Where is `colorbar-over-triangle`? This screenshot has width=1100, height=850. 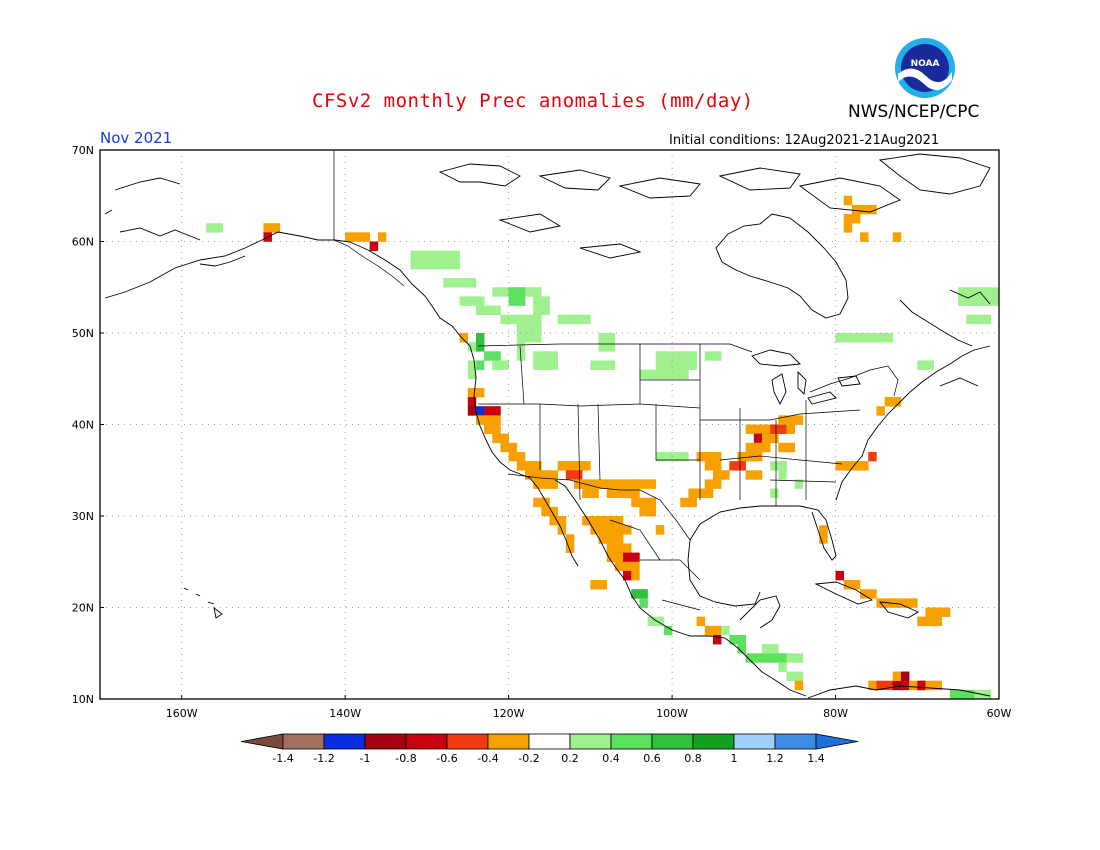
colorbar-over-triangle is located at coordinates (837, 741).